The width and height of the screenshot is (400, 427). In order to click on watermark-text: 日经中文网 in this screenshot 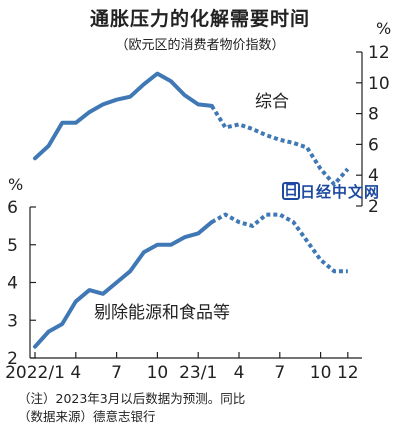, I will do `click(340, 192)`.